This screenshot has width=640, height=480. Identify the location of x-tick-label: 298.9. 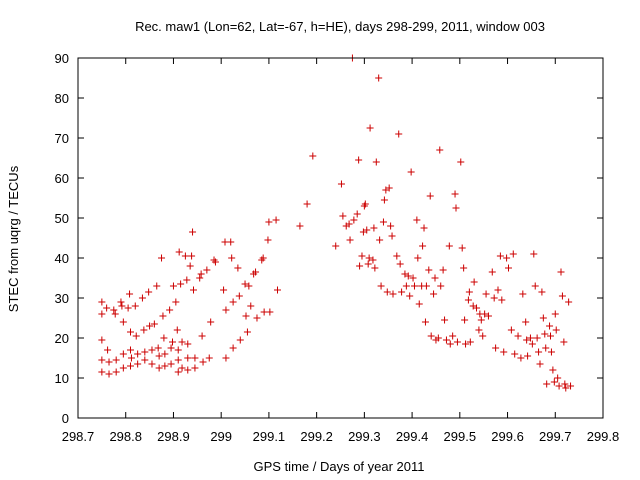
(173, 436).